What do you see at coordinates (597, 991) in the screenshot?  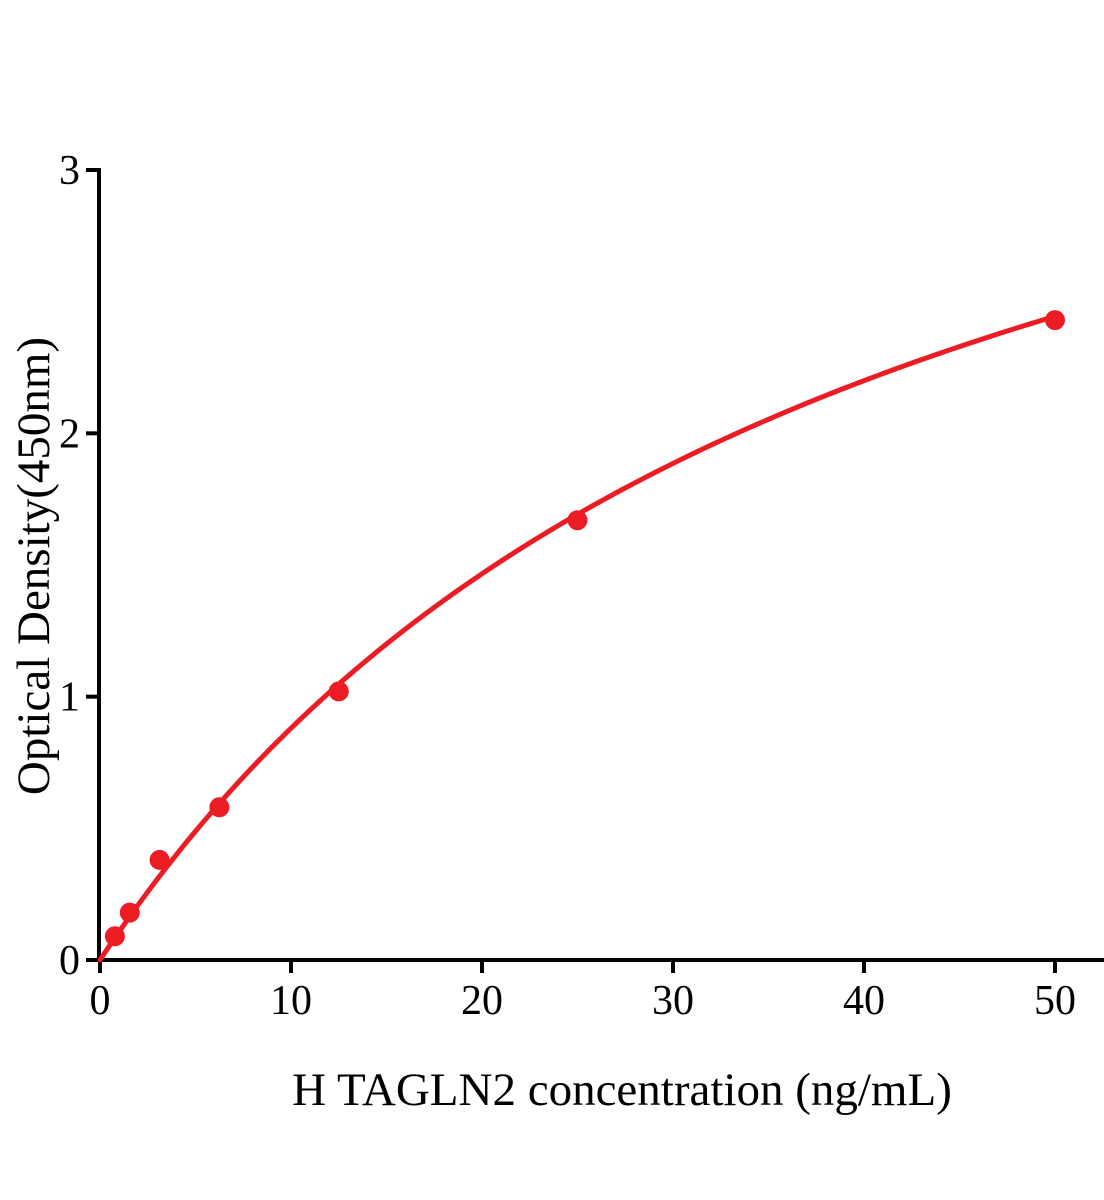 I see `x-axis: 0 10 20 30 40 50` at bounding box center [597, 991].